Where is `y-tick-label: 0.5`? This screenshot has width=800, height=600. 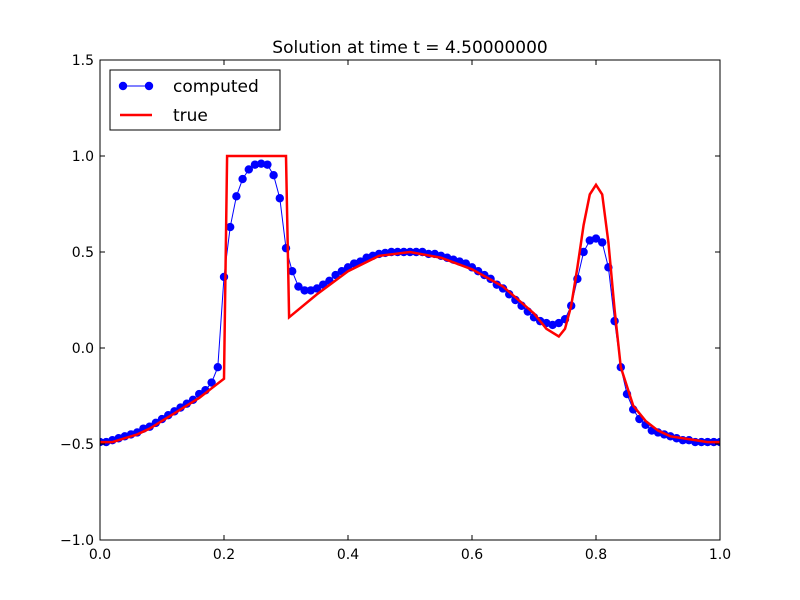 y-tick-label: 0.5 is located at coordinates (83, 253).